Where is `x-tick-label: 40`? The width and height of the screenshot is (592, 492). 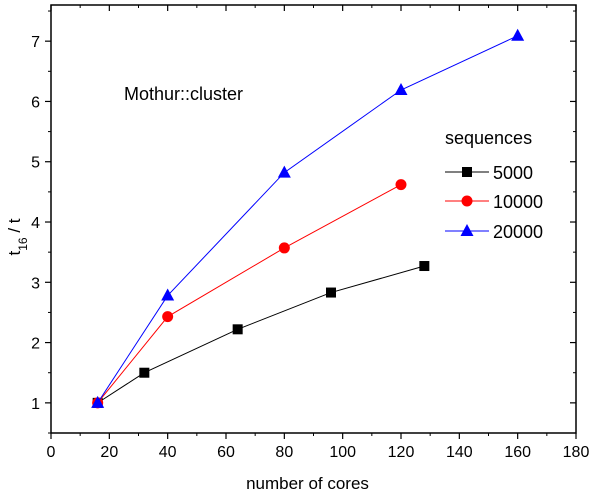
x-tick-label: 40 is located at coordinates (168, 452).